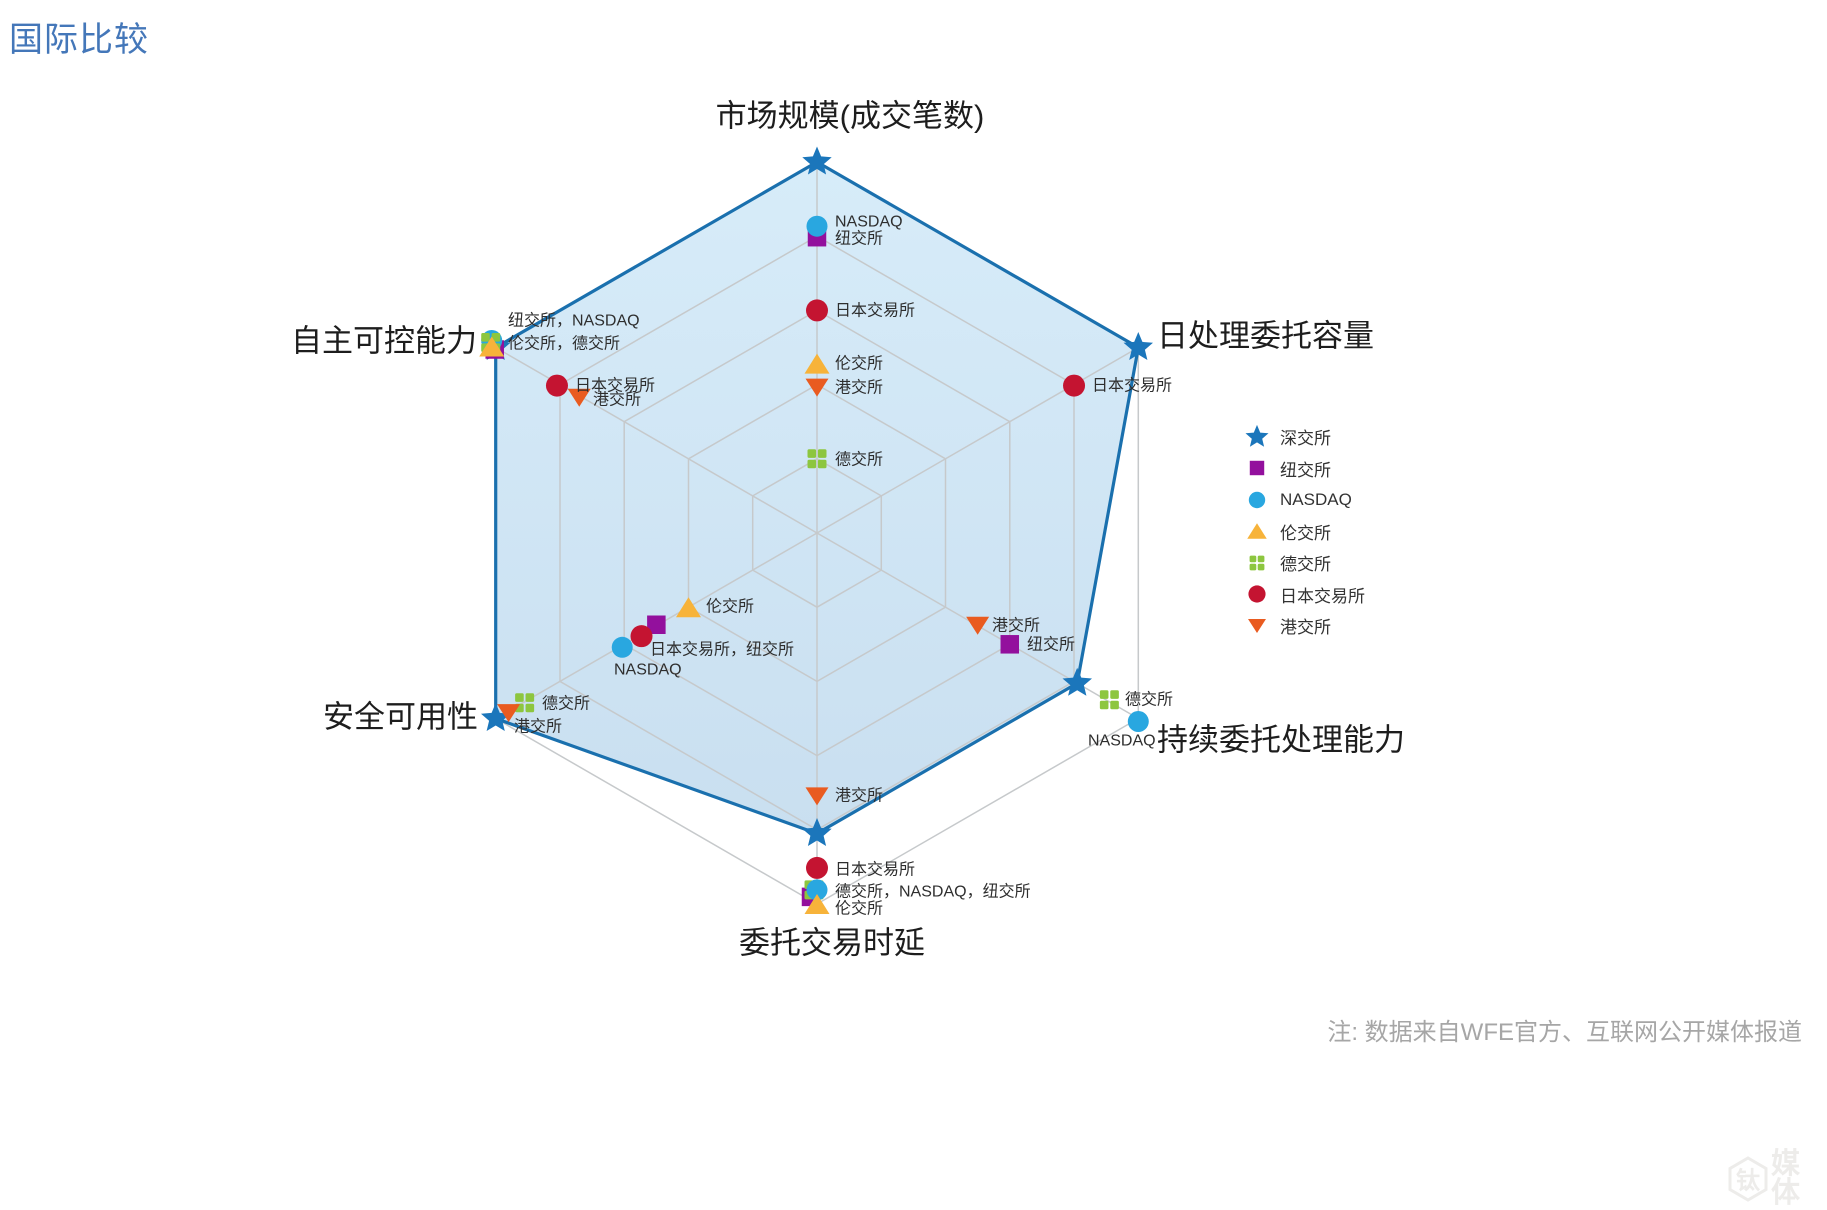 The height and width of the screenshot is (1210, 1827). I want to click on marker-nasdaq-axis0, so click(817, 226).